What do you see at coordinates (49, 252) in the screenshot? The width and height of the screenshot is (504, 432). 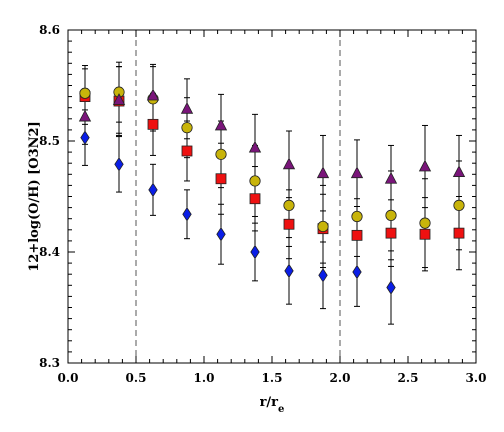 I see `y-tick-label: 8.4` at bounding box center [49, 252].